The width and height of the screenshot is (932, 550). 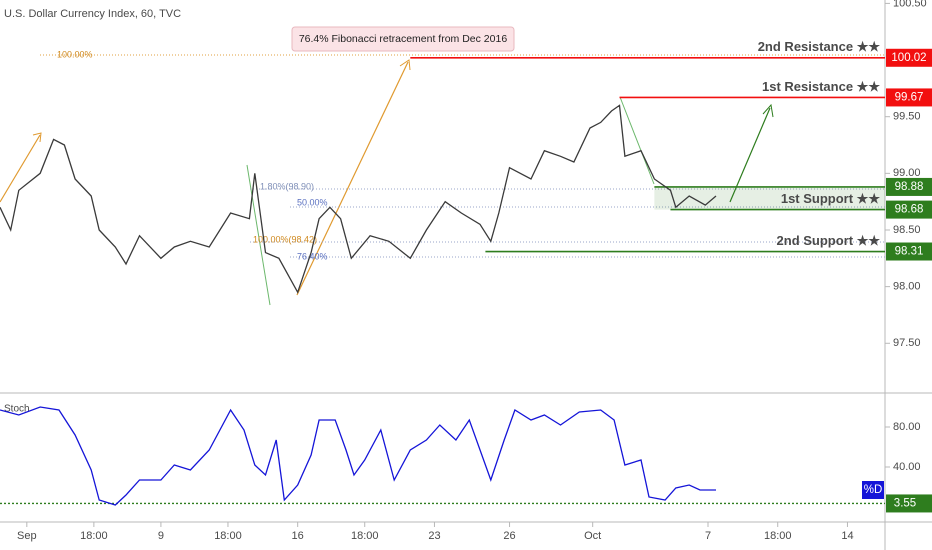 I want to click on price-tag-label: 98.68, so click(x=909, y=210).